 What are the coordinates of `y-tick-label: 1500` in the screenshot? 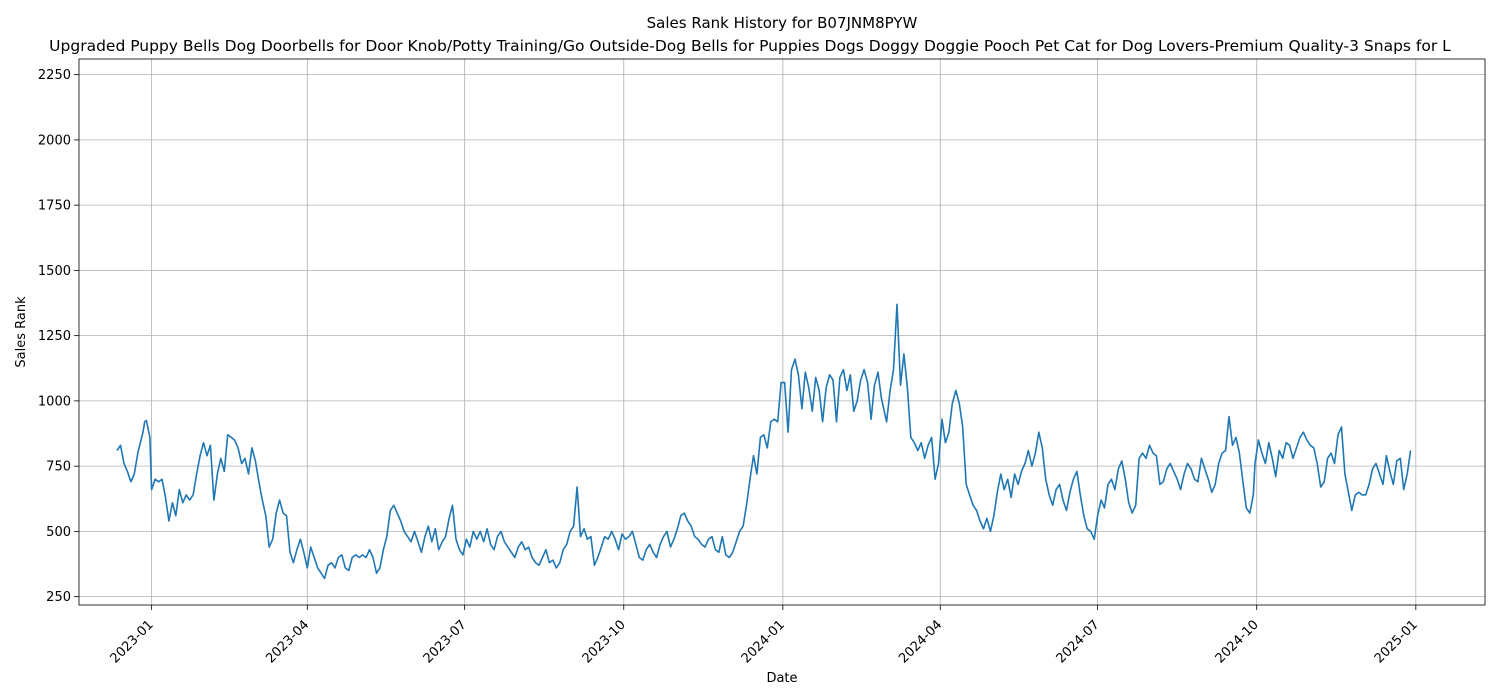 It's located at (54, 271).